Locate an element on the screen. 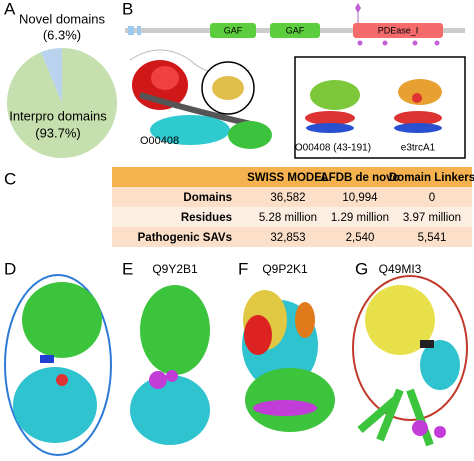  protein-id: Q9P2K1 is located at coordinates (285, 269).